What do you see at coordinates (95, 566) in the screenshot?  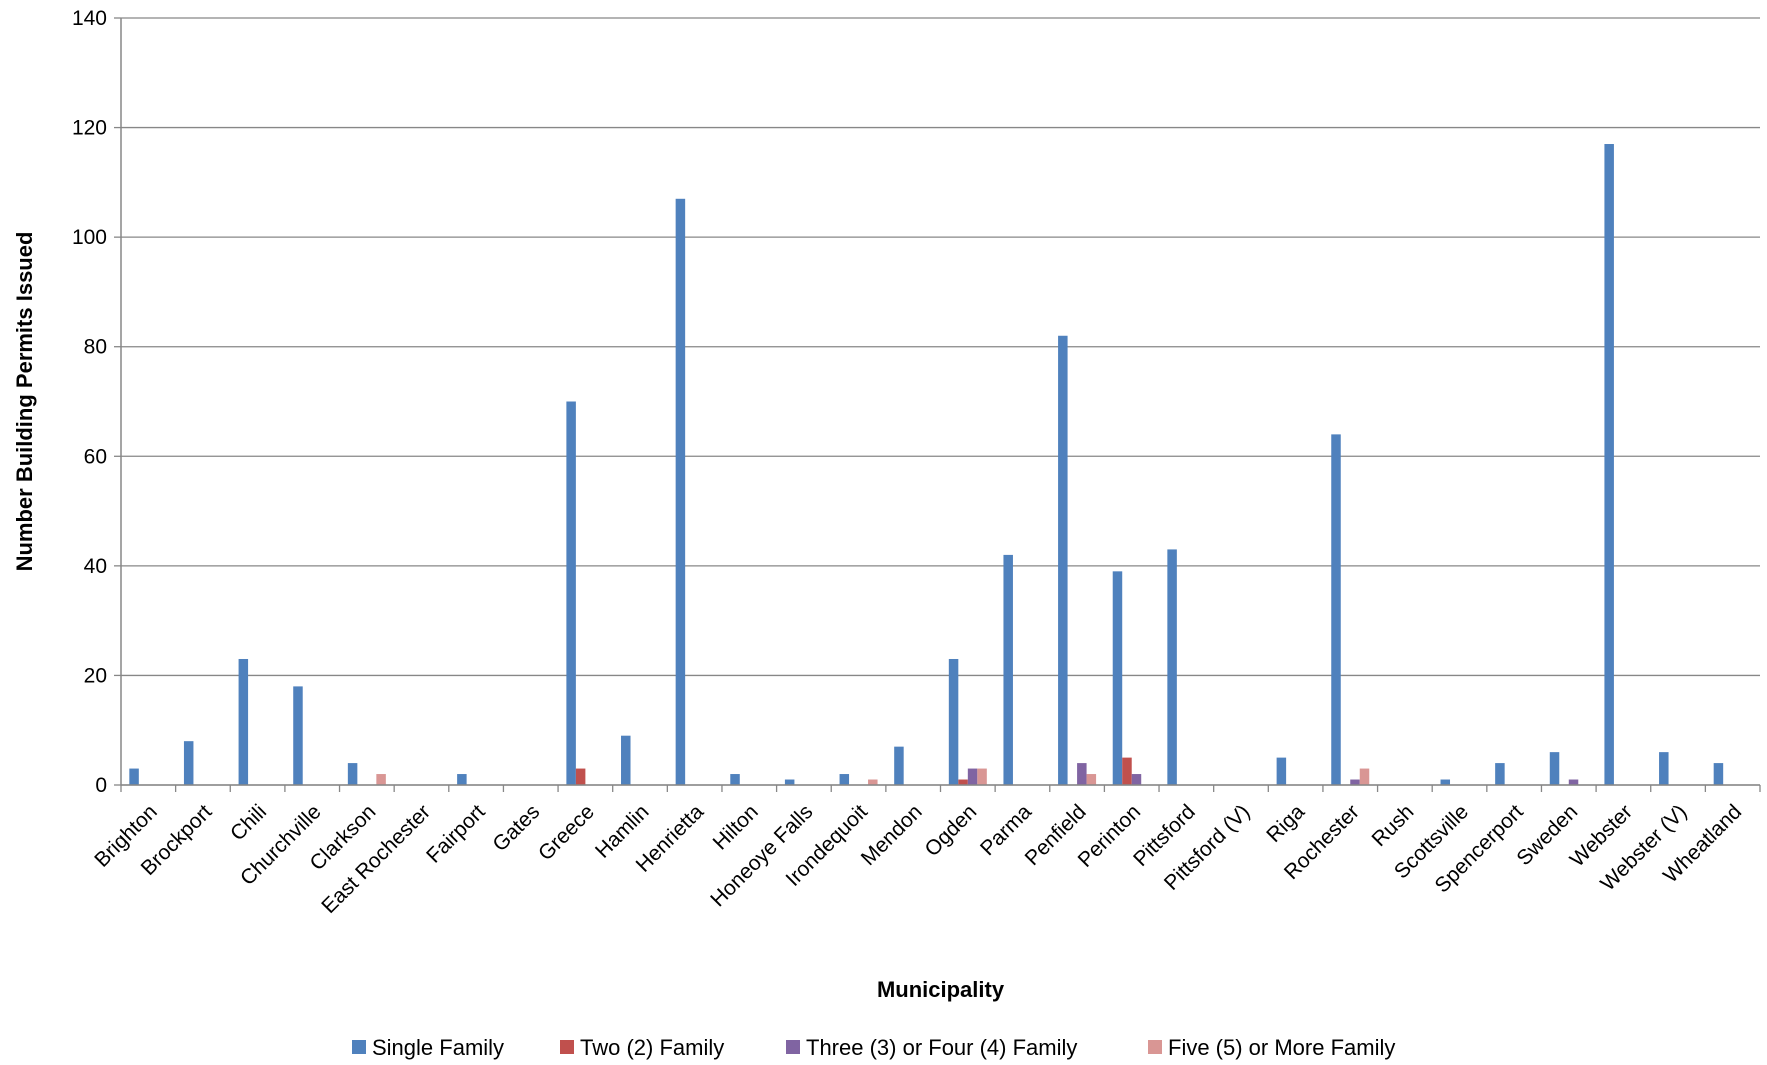 I see `y-tick-label: 40` at bounding box center [95, 566].